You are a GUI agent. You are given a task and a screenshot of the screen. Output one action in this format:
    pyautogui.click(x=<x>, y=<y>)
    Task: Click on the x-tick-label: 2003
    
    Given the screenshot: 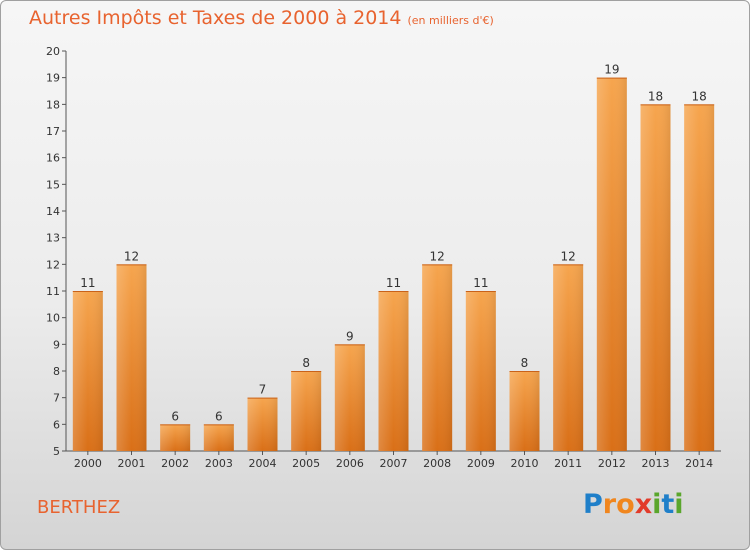 What is the action you would take?
    pyautogui.click(x=219, y=463)
    